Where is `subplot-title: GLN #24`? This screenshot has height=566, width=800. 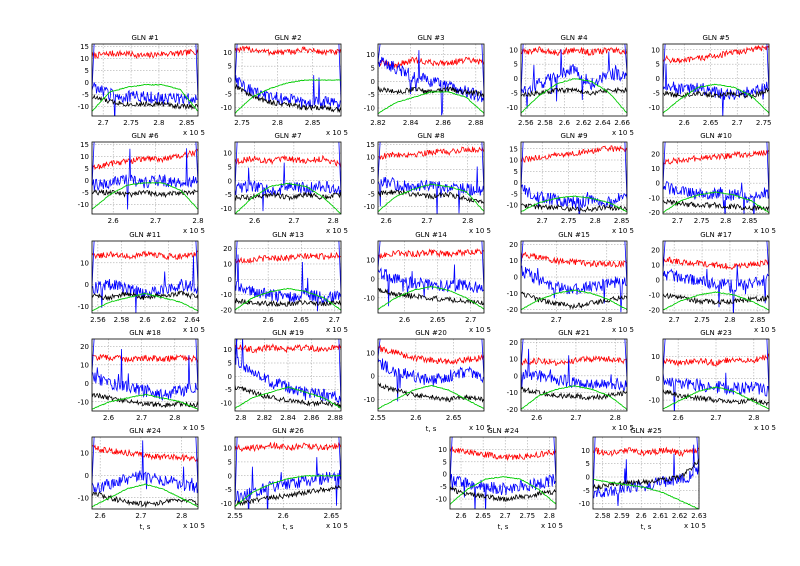
subplot-title: GLN #24 is located at coordinates (145, 431).